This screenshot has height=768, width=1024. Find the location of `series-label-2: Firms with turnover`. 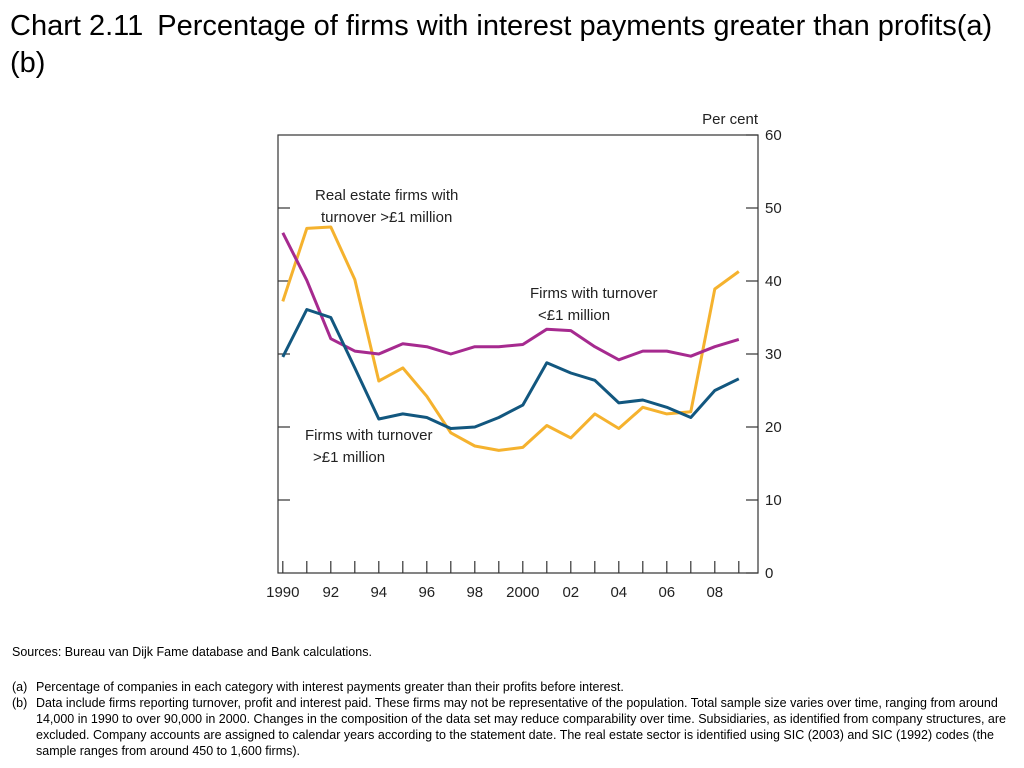

series-label-2: Firms with turnover is located at coordinates (594, 293).